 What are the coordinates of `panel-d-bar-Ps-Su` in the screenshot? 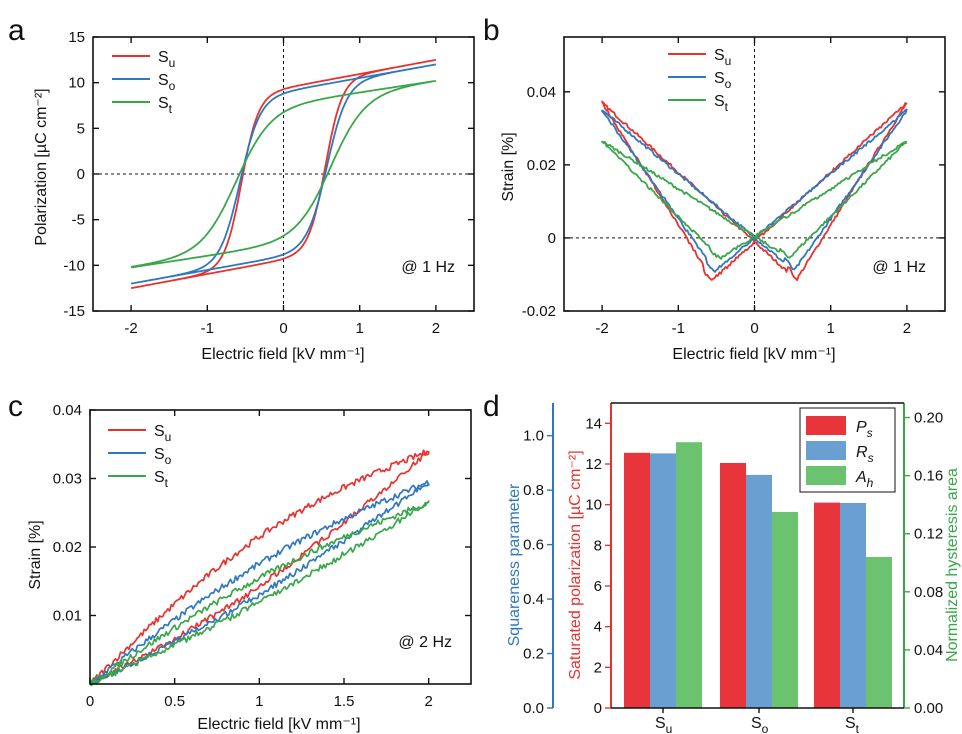 It's located at (637, 580).